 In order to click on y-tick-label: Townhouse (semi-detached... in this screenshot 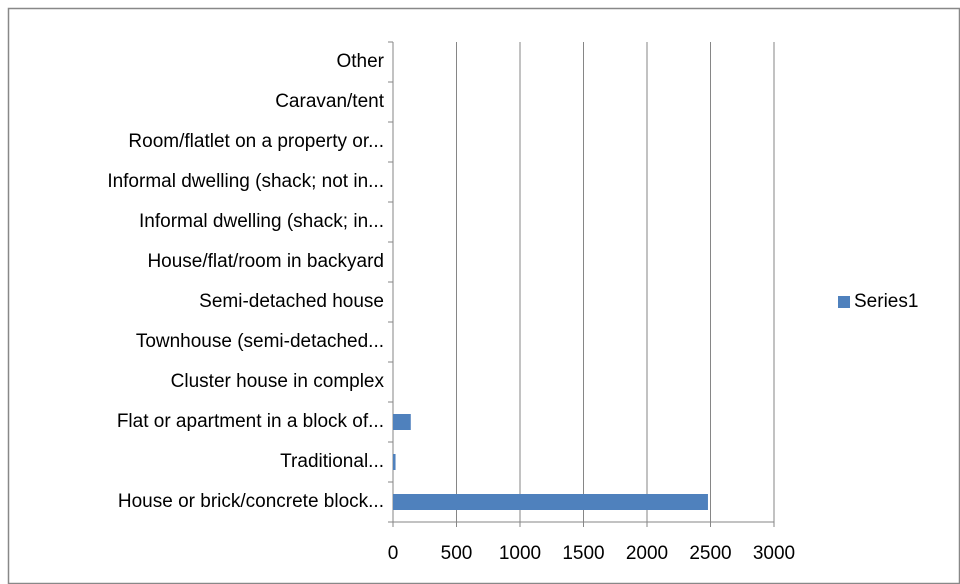, I will do `click(260, 341)`.